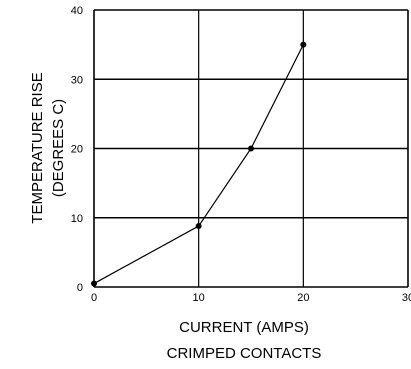 The image size is (411, 369). I want to click on y-tick-label-30: 30, so click(77, 80).